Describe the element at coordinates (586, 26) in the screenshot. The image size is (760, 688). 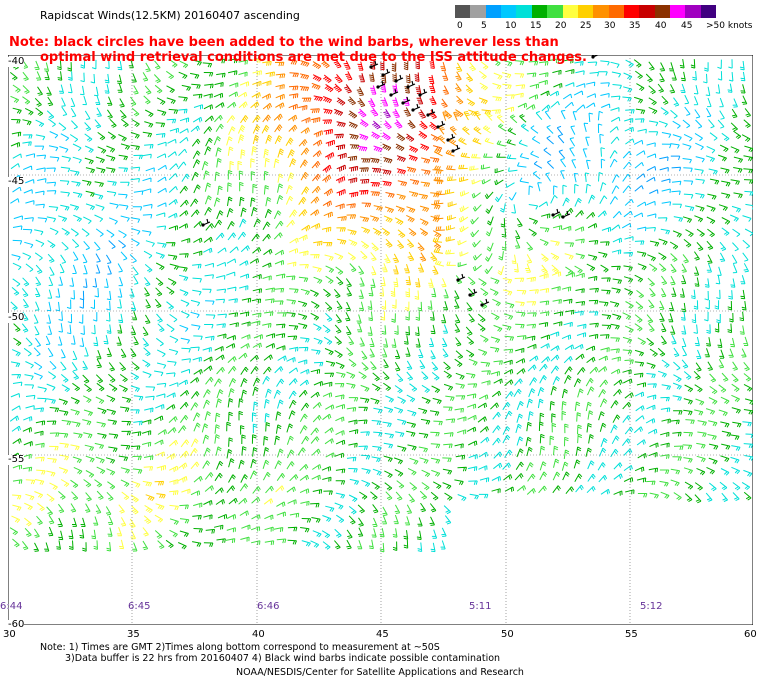
I see `legend-label: 25` at that location.